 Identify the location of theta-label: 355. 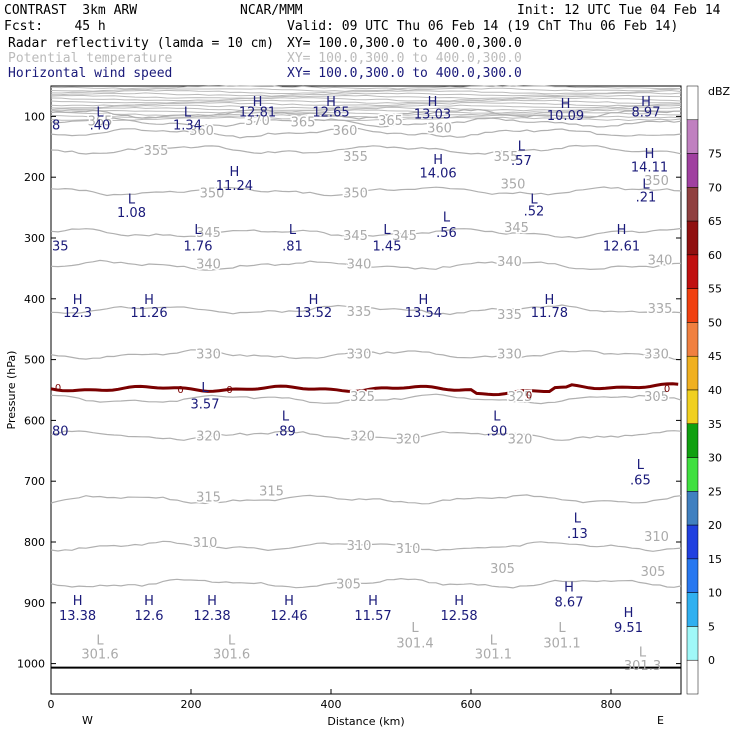
(355, 157).